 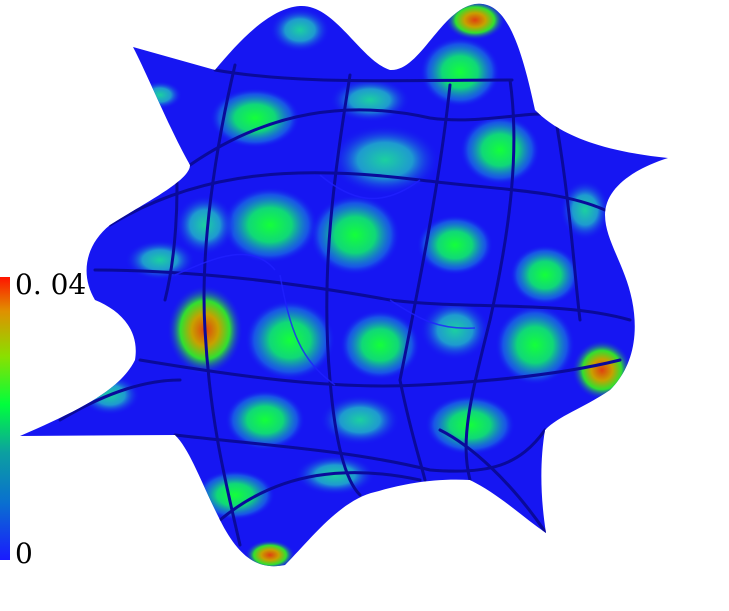 What do you see at coordinates (51, 284) in the screenshot?
I see `colorbar-max-label: 0. 04` at bounding box center [51, 284].